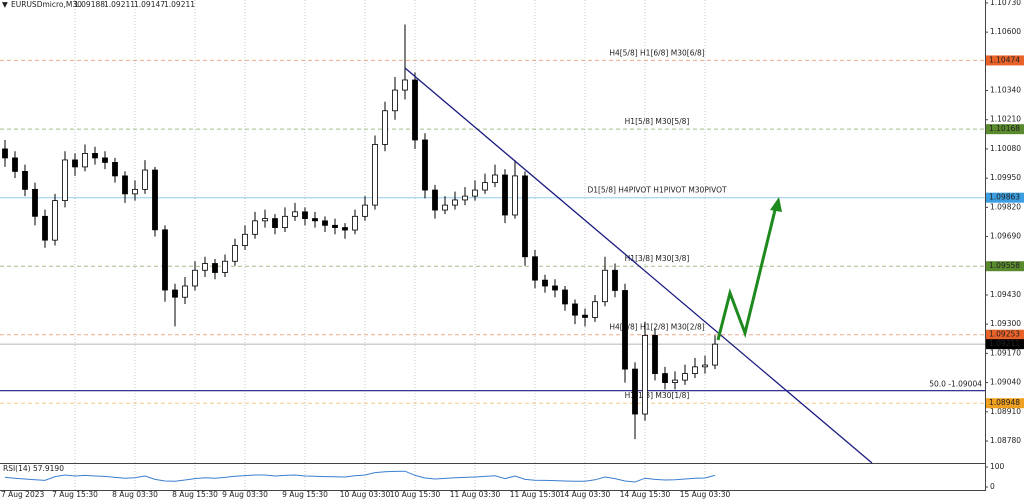  I want to click on x-tick-label: 11 Aug 03:30, so click(475, 494).